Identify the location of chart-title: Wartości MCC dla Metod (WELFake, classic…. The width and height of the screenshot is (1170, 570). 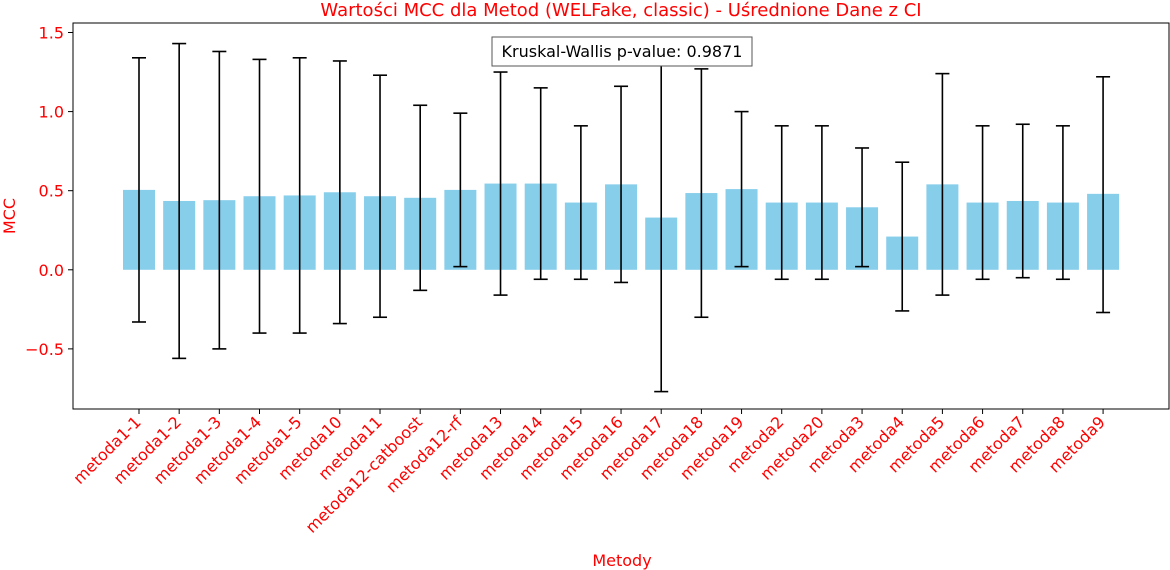
(620, 10).